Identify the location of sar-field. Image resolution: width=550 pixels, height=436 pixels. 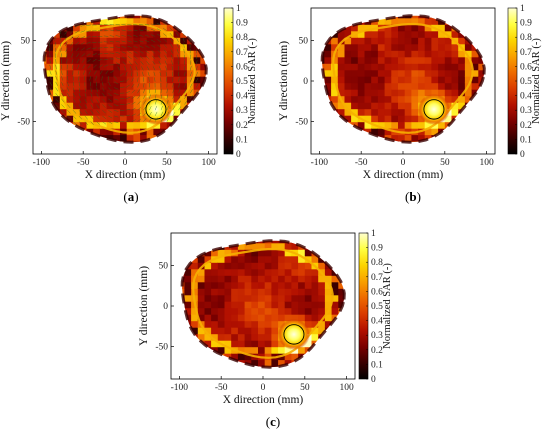
(263, 304).